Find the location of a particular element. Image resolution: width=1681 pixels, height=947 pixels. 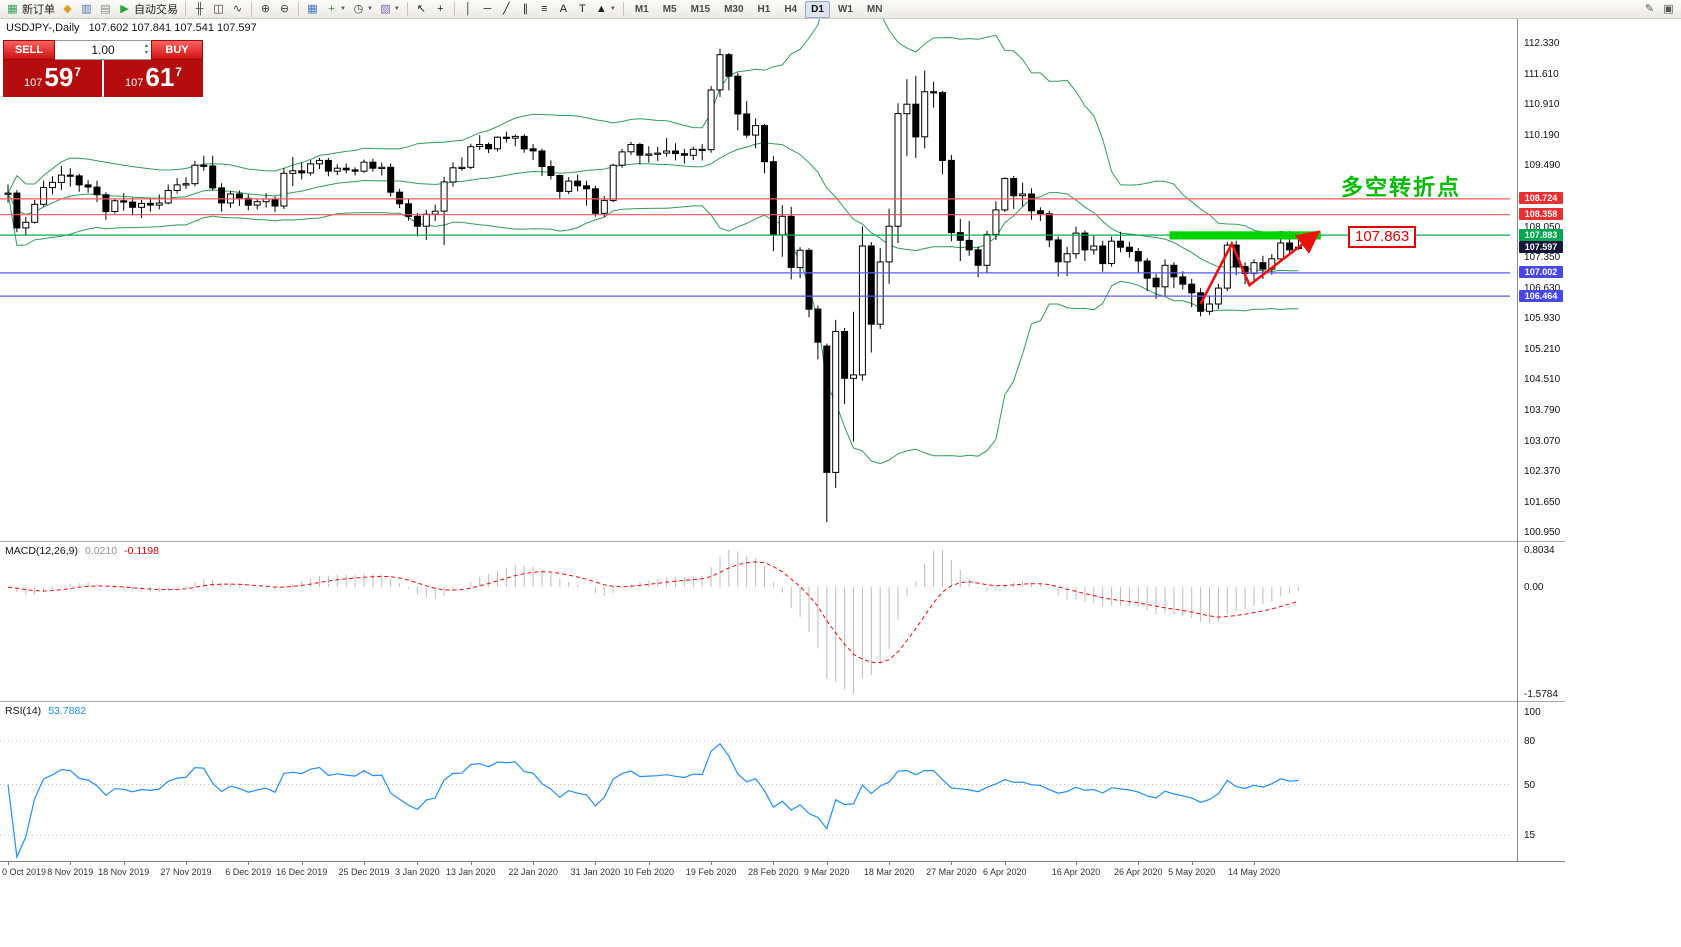

date-label: 6 Dec 2019 is located at coordinates (248, 872).